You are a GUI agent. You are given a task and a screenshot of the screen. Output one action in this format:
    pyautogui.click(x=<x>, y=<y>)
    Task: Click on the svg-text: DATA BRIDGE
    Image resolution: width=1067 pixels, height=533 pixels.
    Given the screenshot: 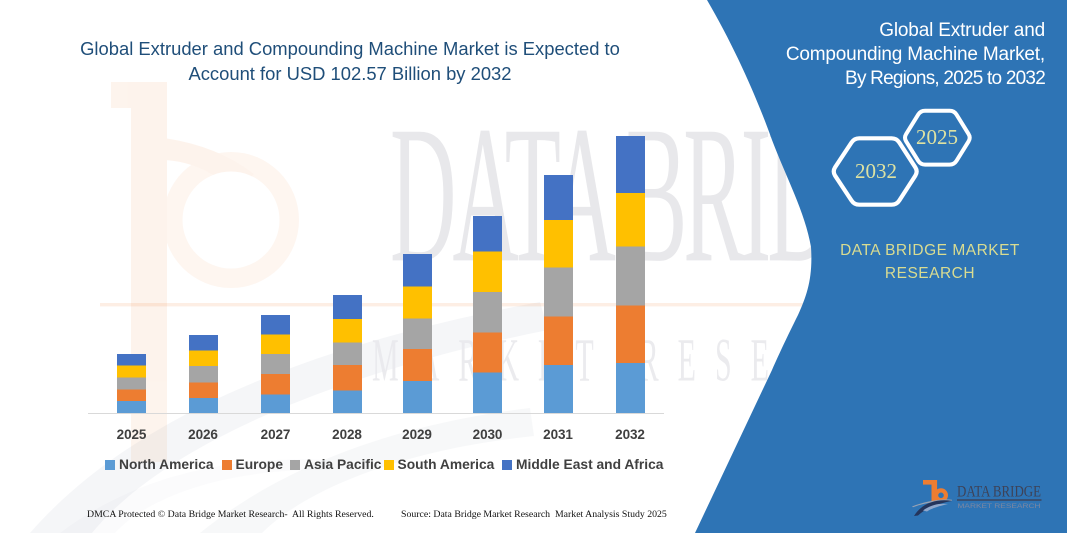 What is the action you would take?
    pyautogui.click(x=999, y=492)
    